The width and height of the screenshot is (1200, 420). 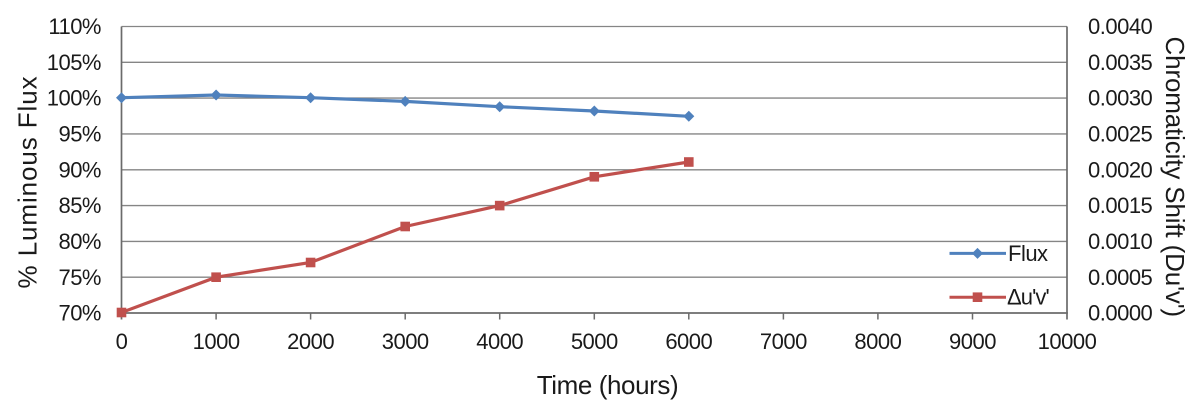 What do you see at coordinates (74, 26) in the screenshot?
I see `svg-text: 110%` at bounding box center [74, 26].